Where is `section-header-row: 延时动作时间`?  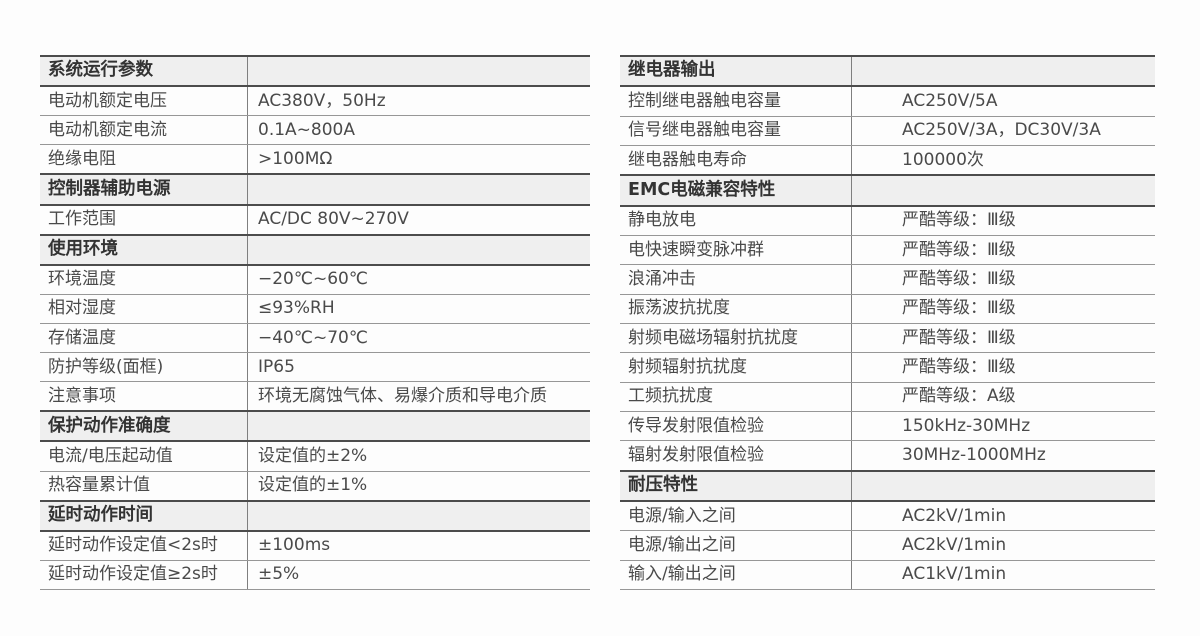 section-header-row: 延时动作时间 is located at coordinates (315, 514).